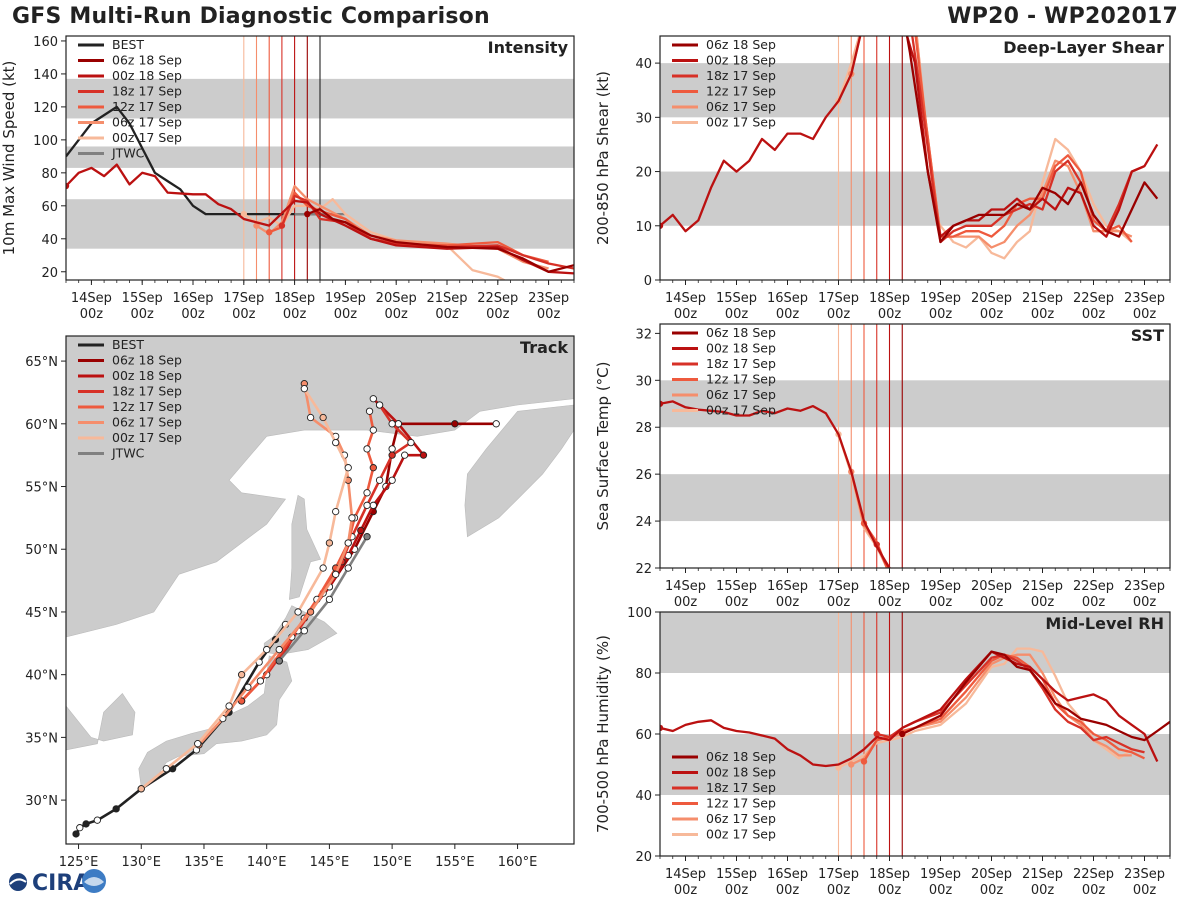 The width and height of the screenshot is (1200, 900). I want to click on track-ytick-label: 60°N, so click(41, 425).